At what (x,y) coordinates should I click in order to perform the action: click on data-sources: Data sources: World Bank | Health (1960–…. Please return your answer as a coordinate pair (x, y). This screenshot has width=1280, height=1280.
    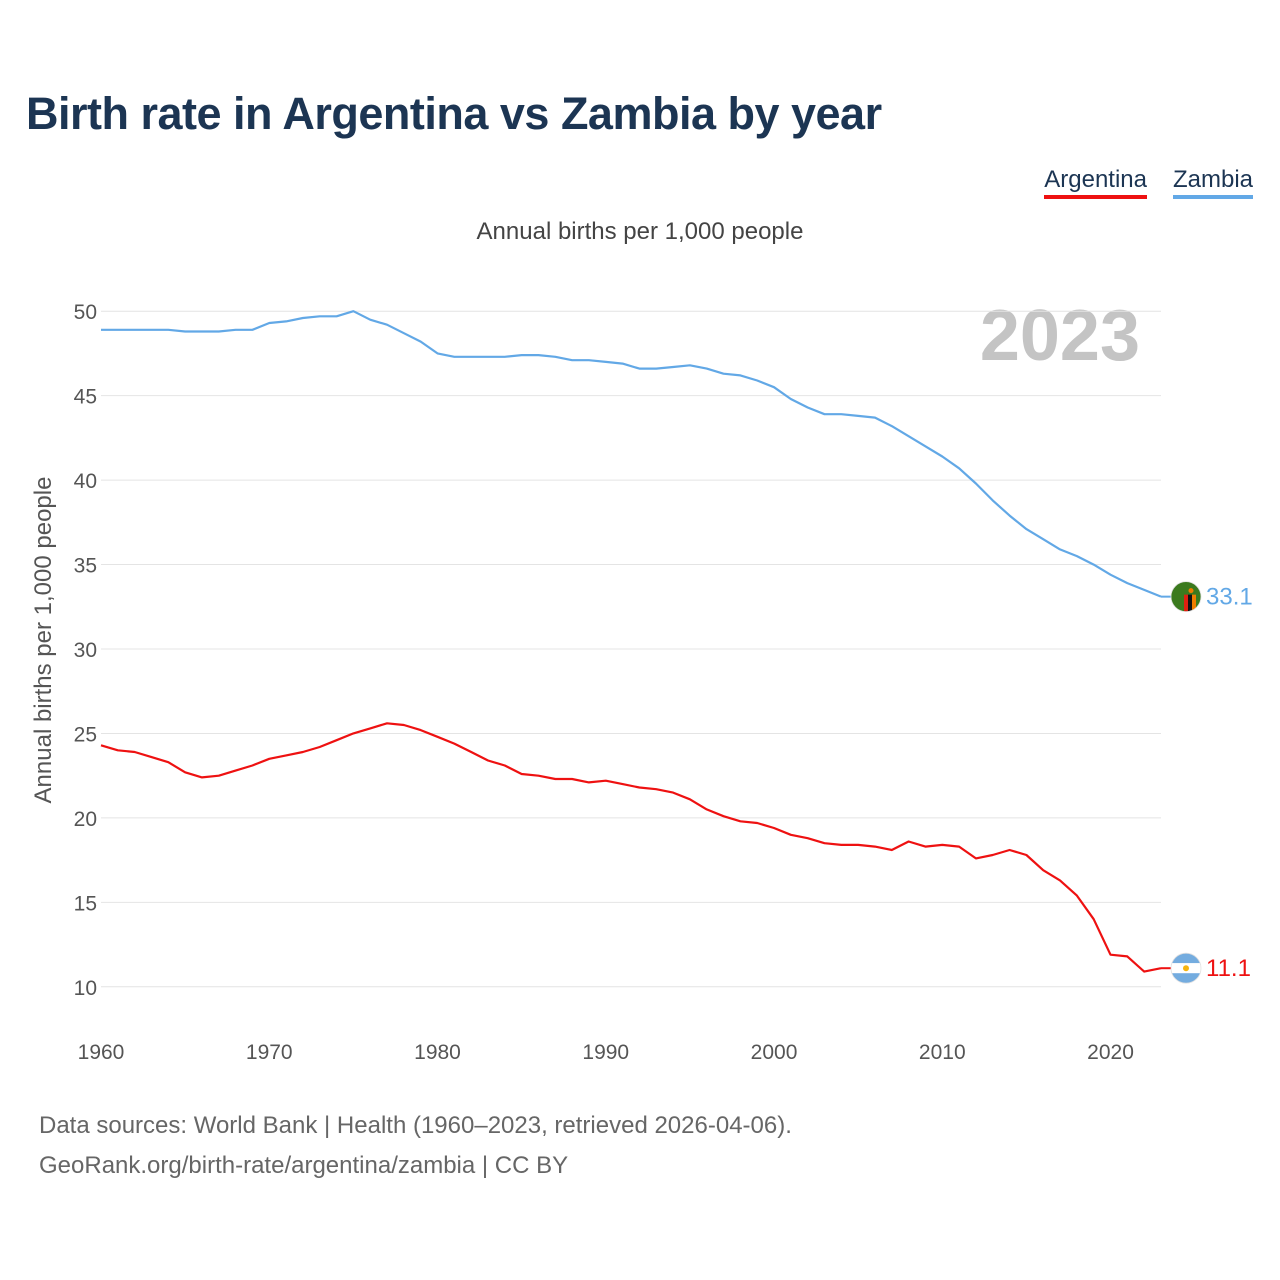
    Looking at the image, I should click on (415, 1146).